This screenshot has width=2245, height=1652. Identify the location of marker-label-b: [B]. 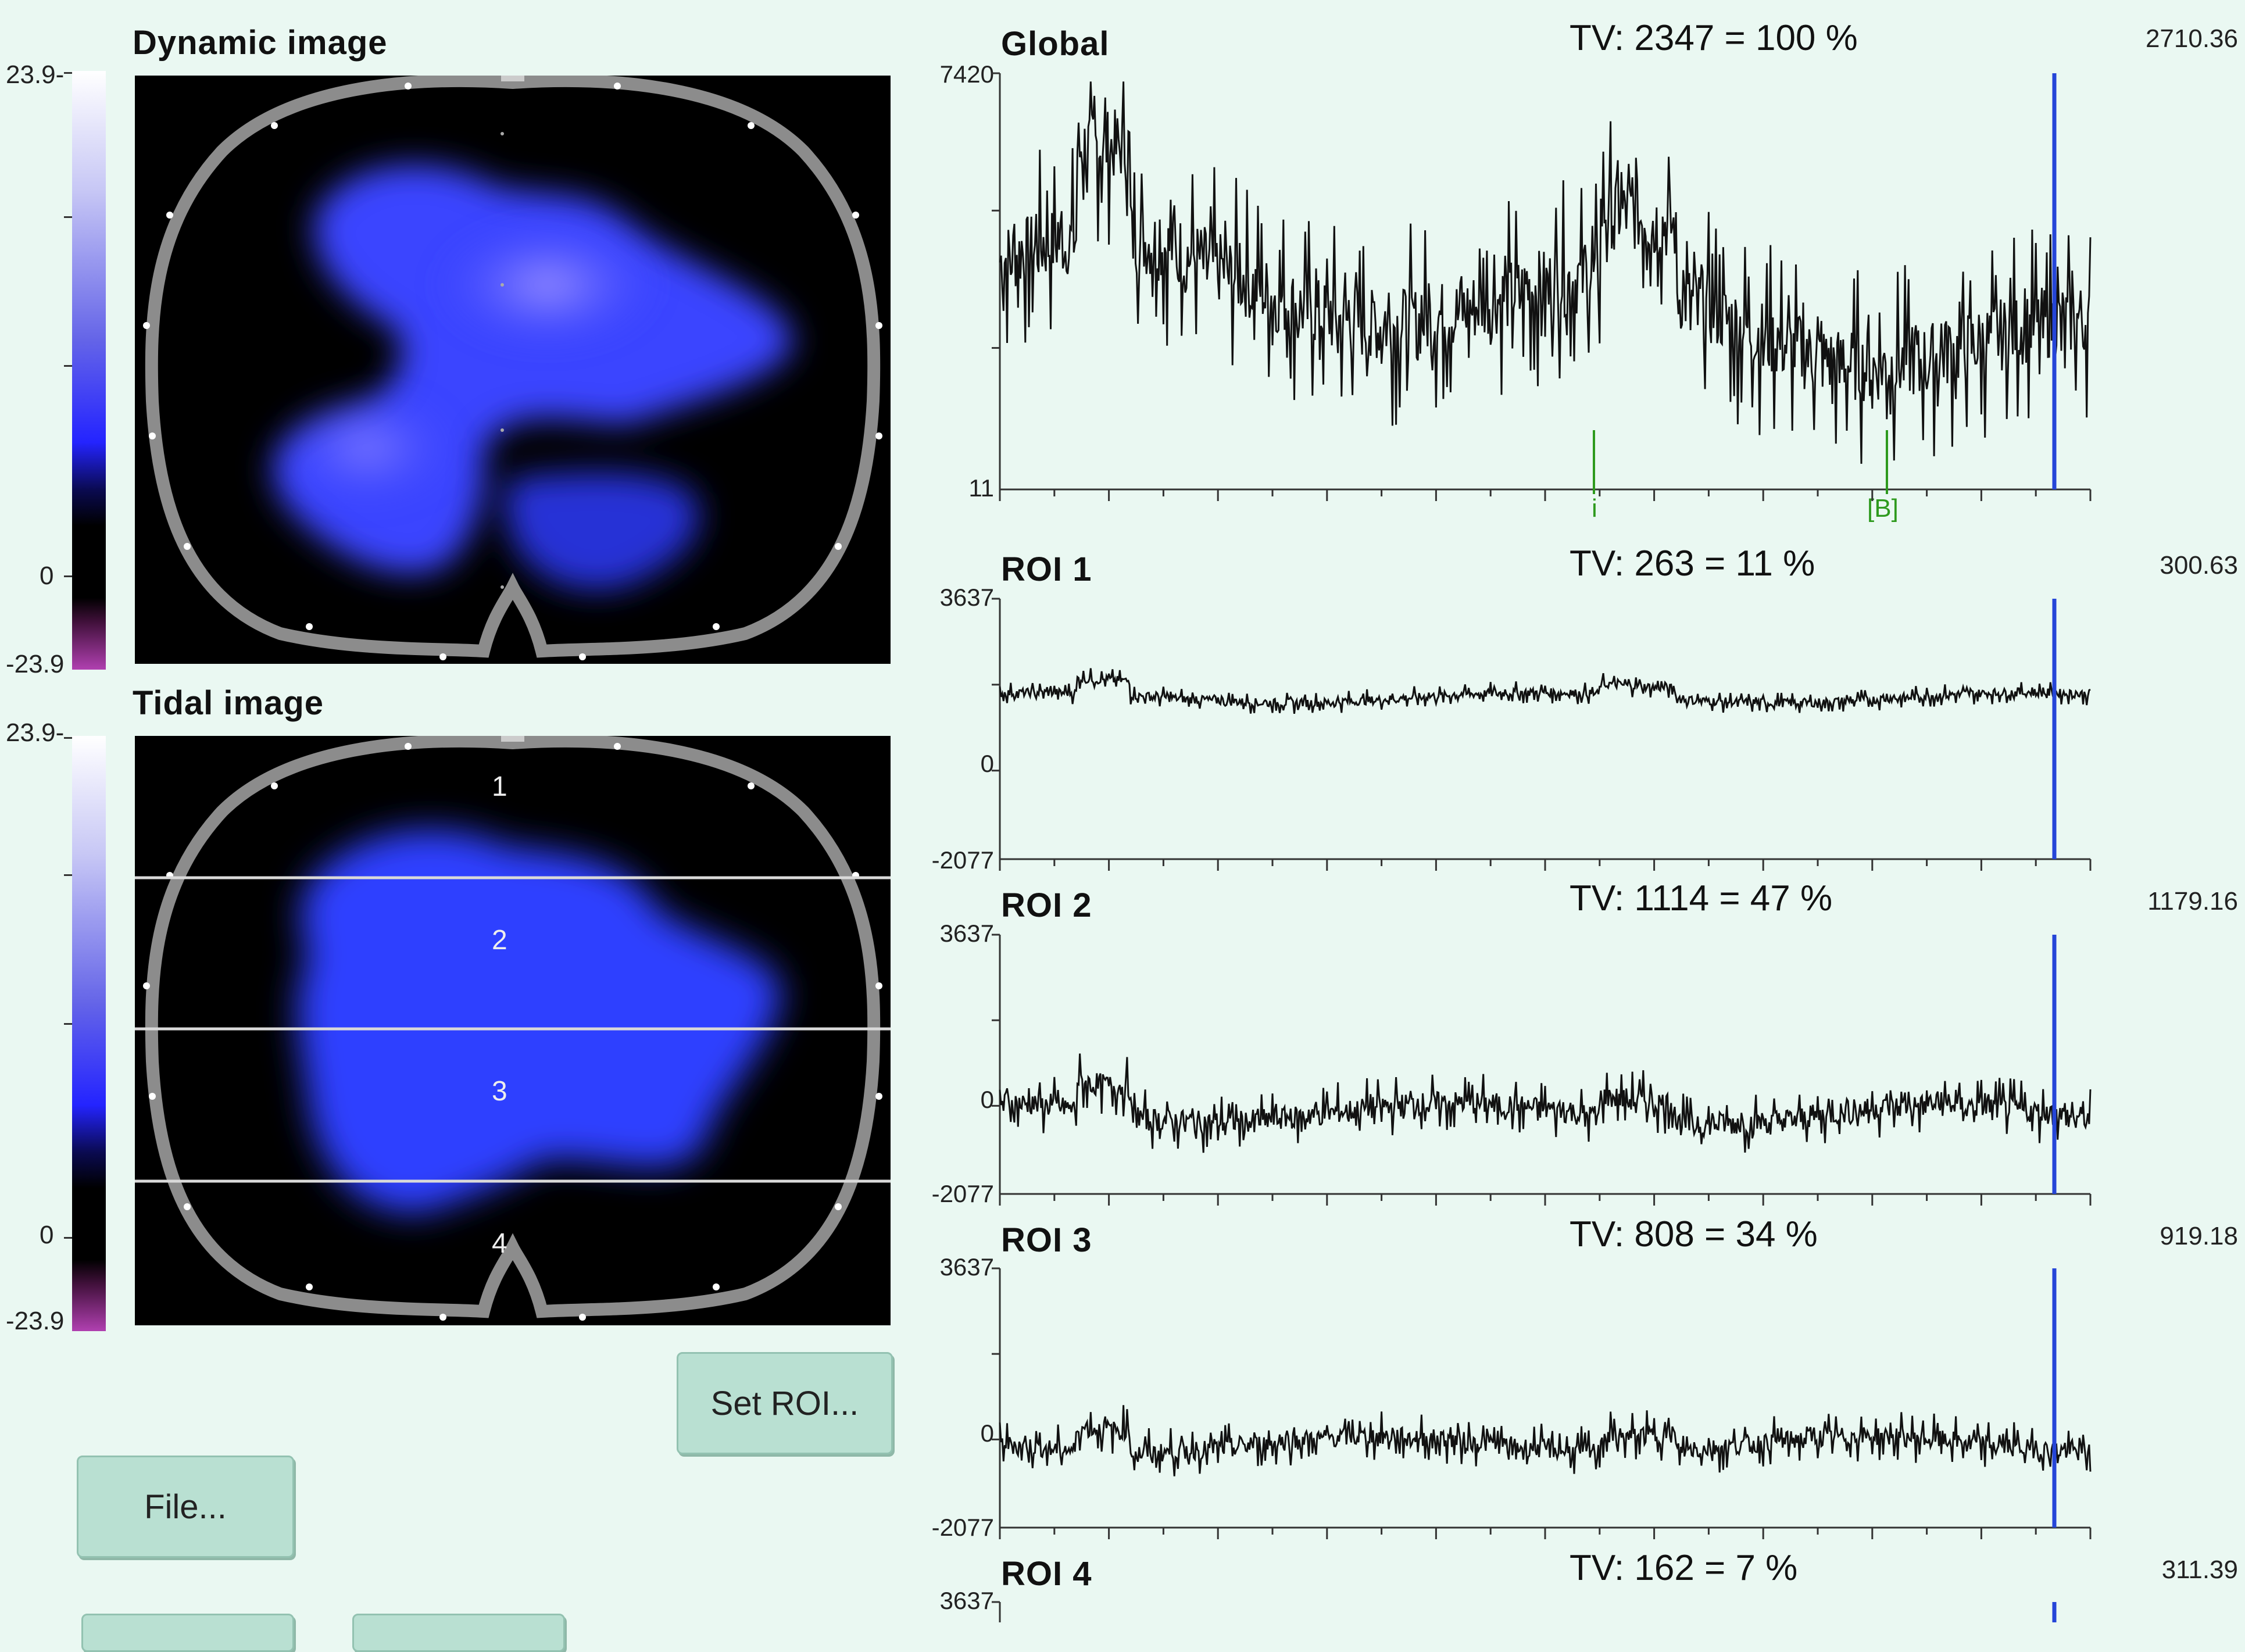
(1883, 508).